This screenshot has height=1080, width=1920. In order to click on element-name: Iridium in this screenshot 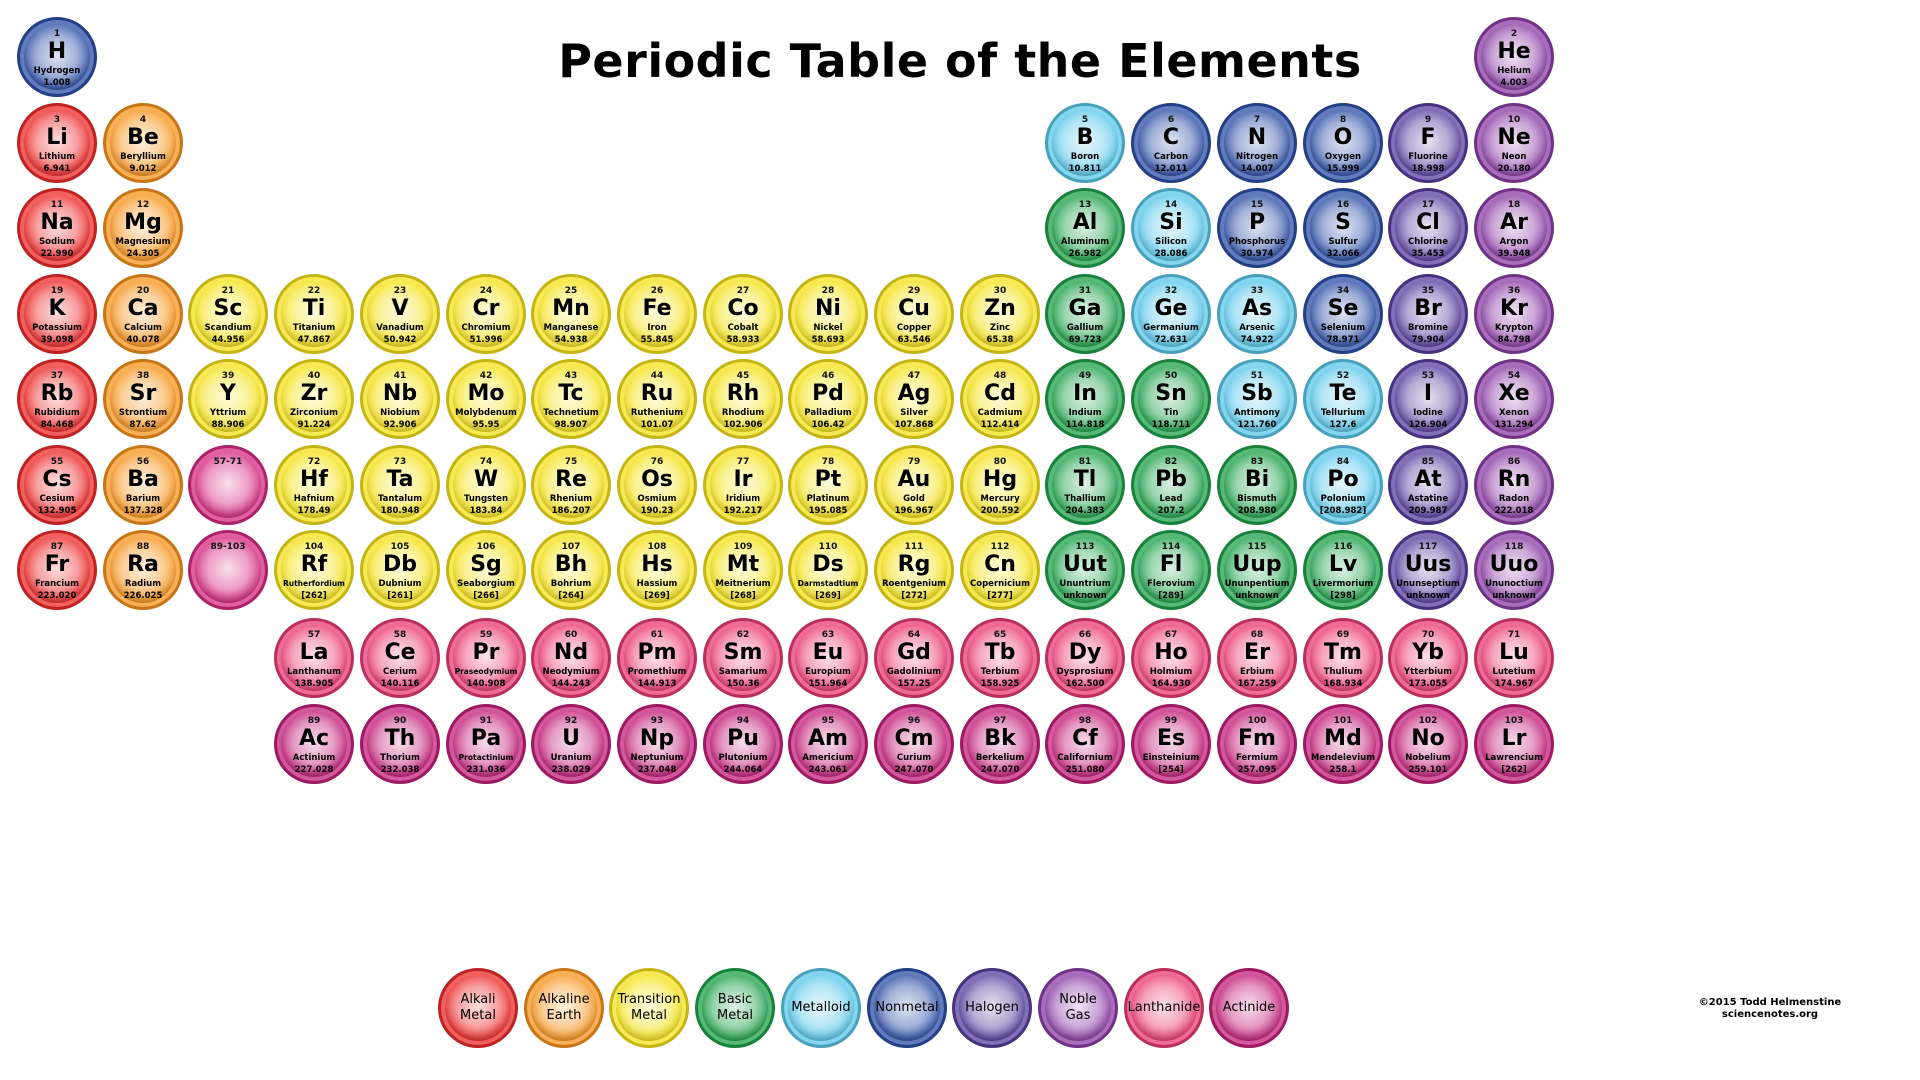, I will do `click(743, 499)`.